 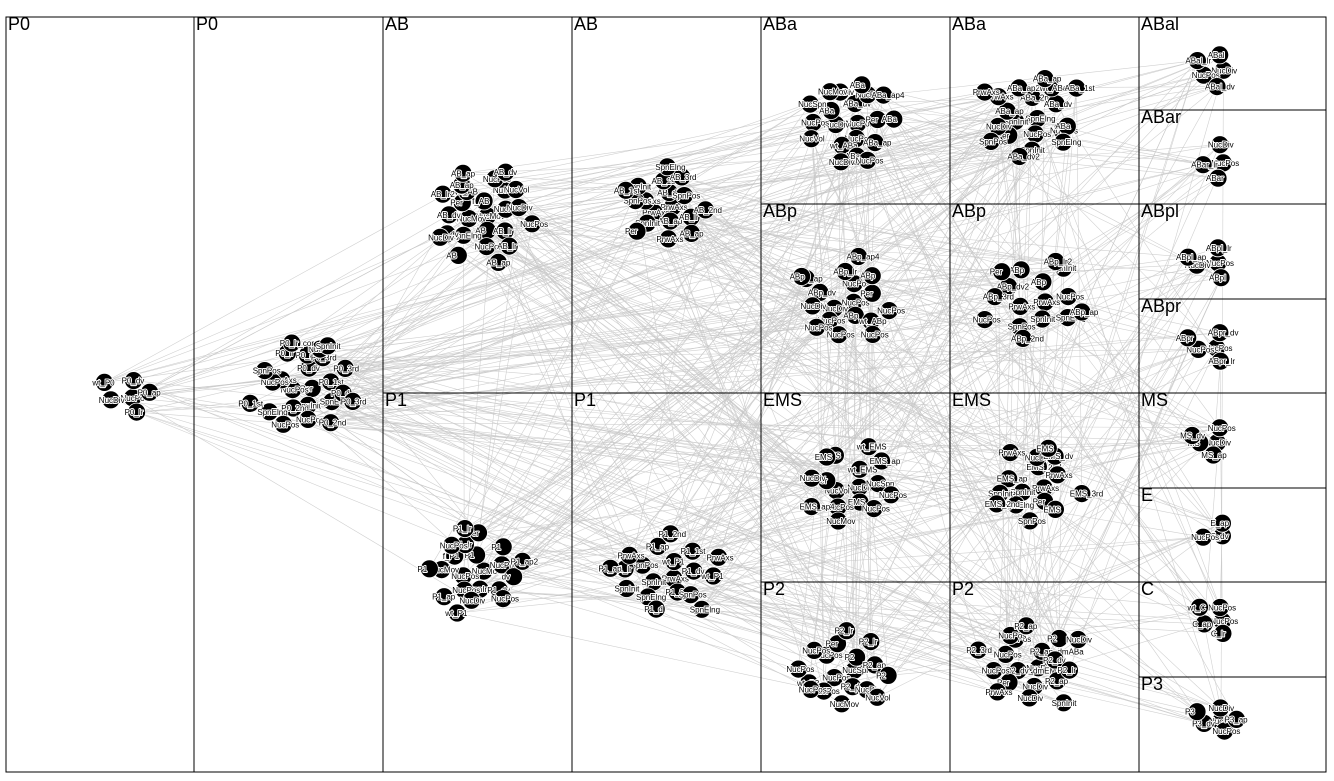 What do you see at coordinates (866, 293) in the screenshot?
I see `node-label: Per` at bounding box center [866, 293].